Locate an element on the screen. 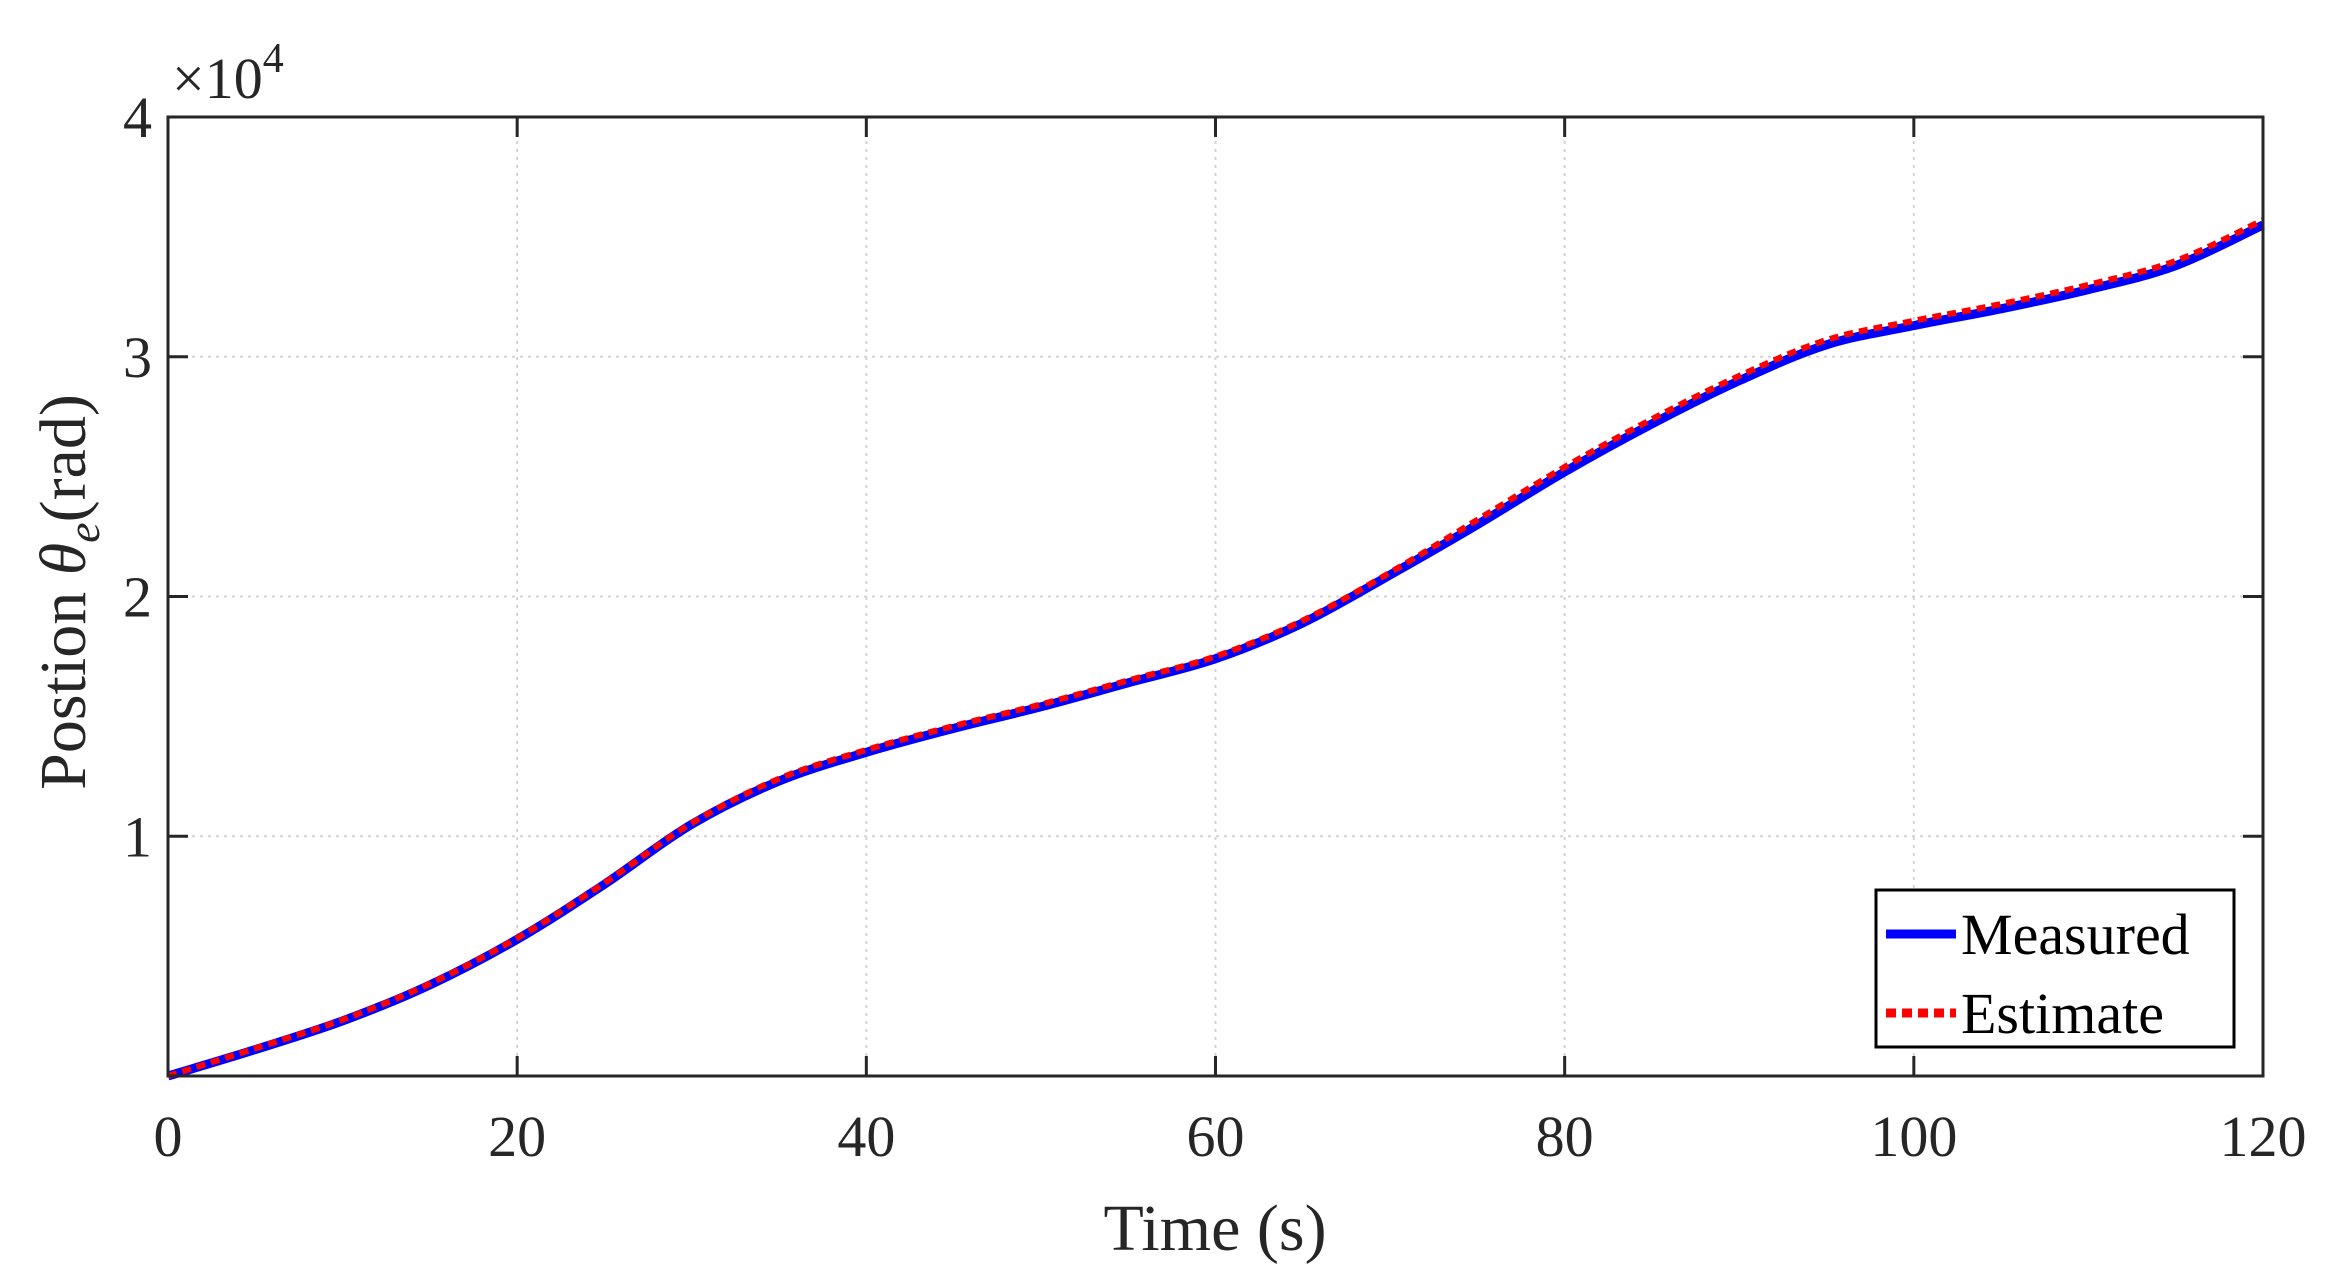 Image resolution: width=2339 pixels, height=1283 pixels. y-axis-label-prefix: Postion is located at coordinates (63, 682).